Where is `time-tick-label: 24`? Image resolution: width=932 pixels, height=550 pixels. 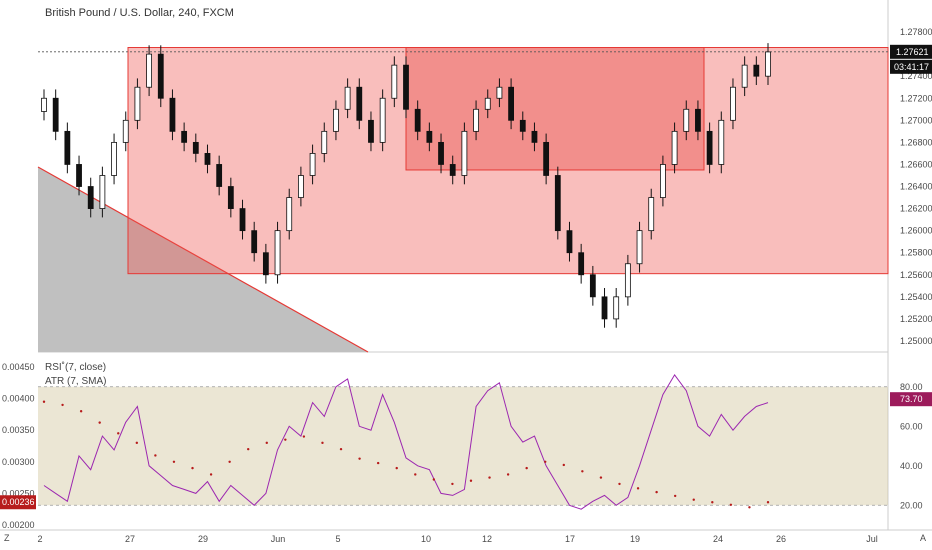
time-tick-label: 24 is located at coordinates (718, 539).